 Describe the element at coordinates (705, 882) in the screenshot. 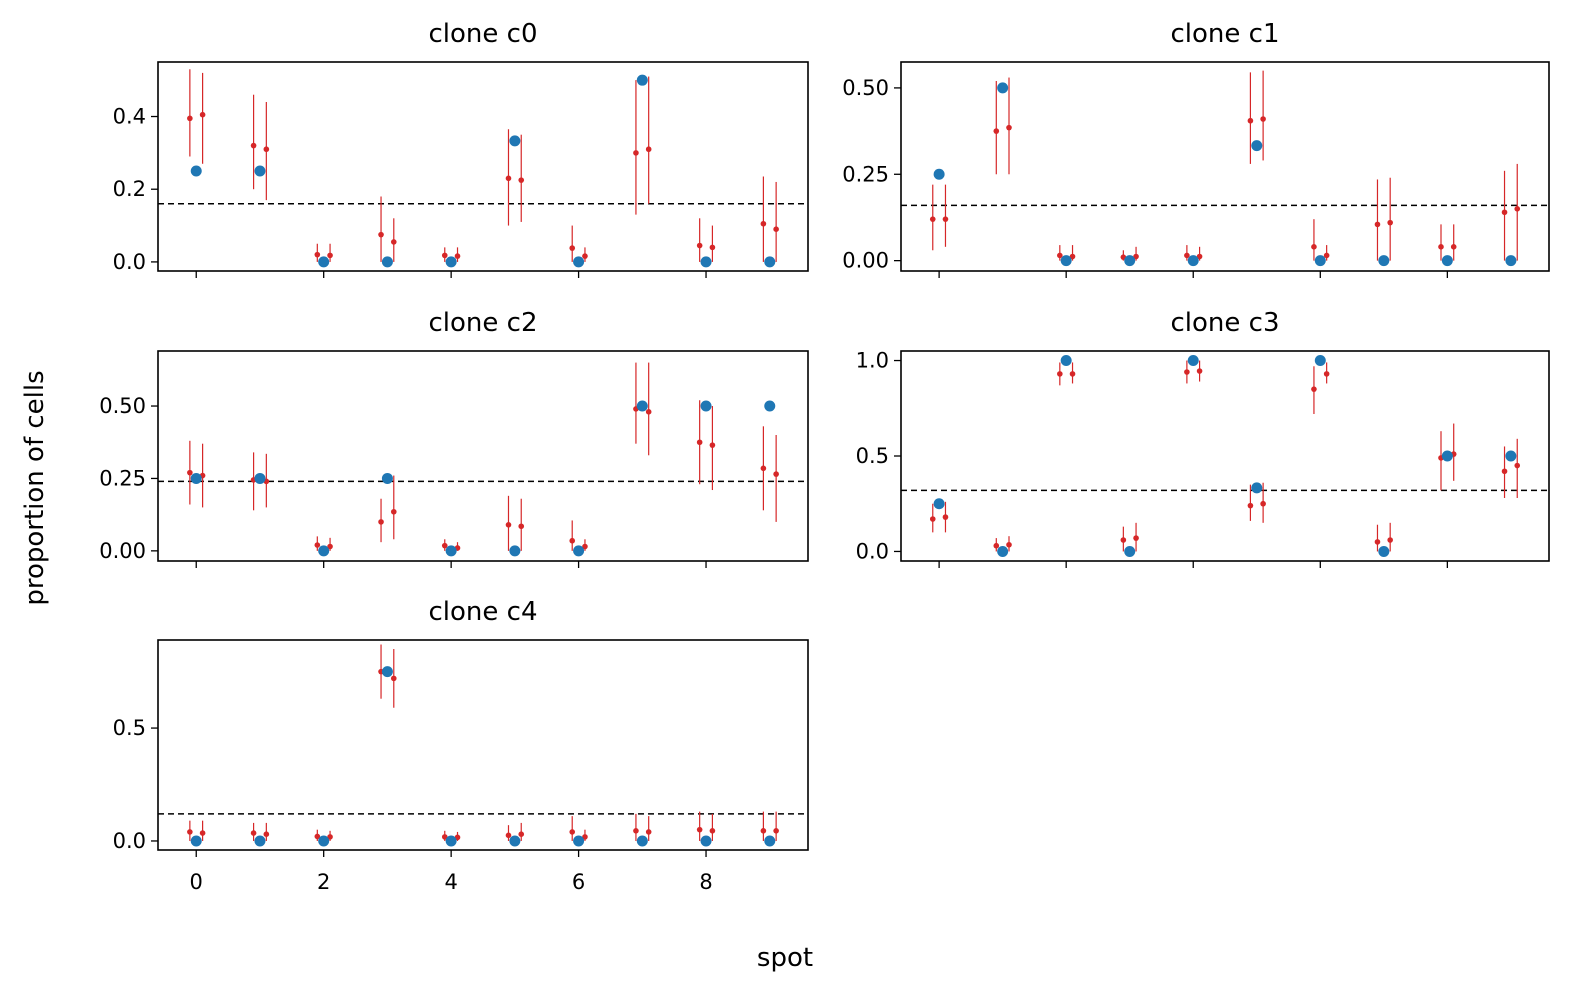

I see `x-tick-label: 8` at that location.